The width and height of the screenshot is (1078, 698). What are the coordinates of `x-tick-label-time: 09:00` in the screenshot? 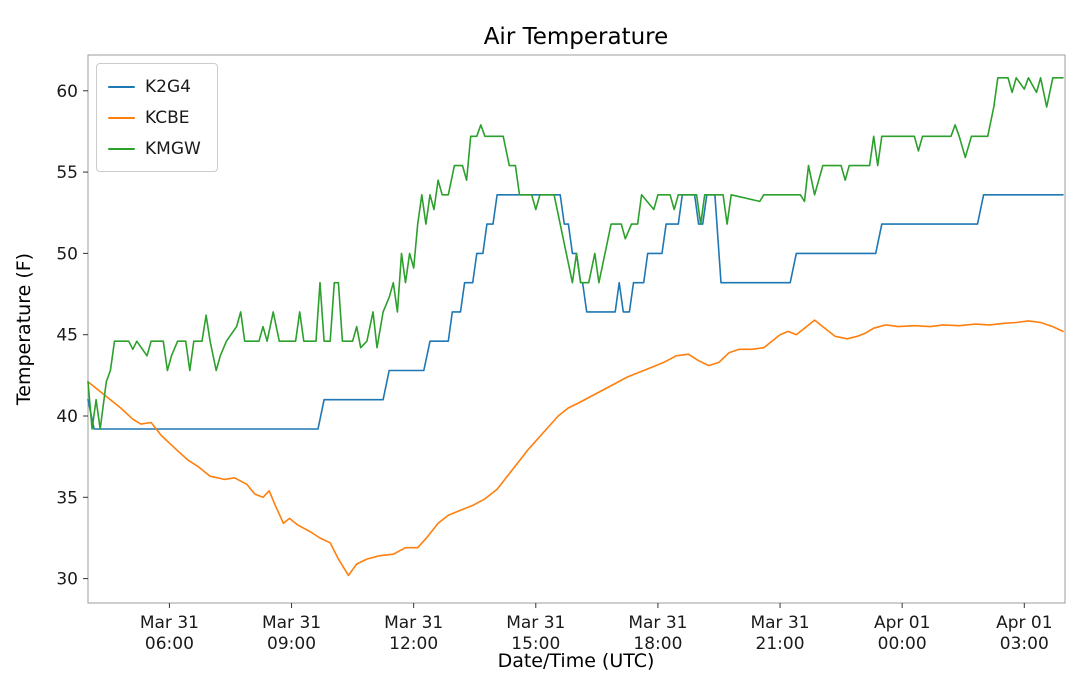 It's located at (291, 644).